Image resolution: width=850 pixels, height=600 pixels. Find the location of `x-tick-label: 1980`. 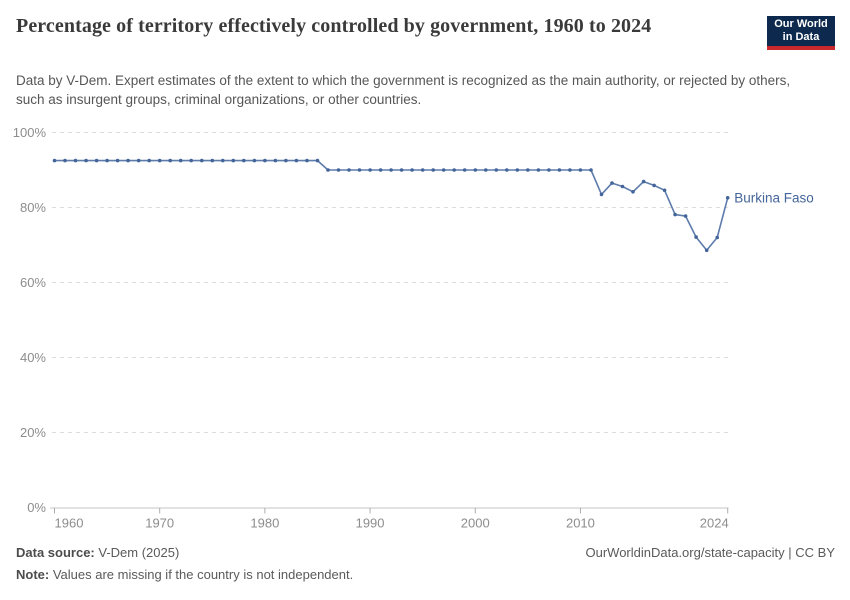

x-tick-label: 1980 is located at coordinates (264, 523).